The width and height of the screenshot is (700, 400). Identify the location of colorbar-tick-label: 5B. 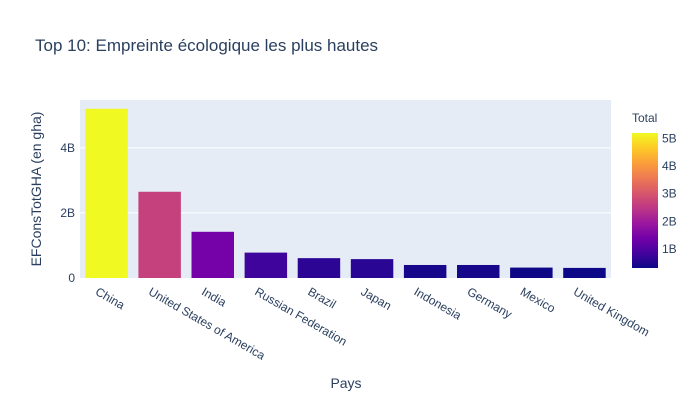
(669, 139).